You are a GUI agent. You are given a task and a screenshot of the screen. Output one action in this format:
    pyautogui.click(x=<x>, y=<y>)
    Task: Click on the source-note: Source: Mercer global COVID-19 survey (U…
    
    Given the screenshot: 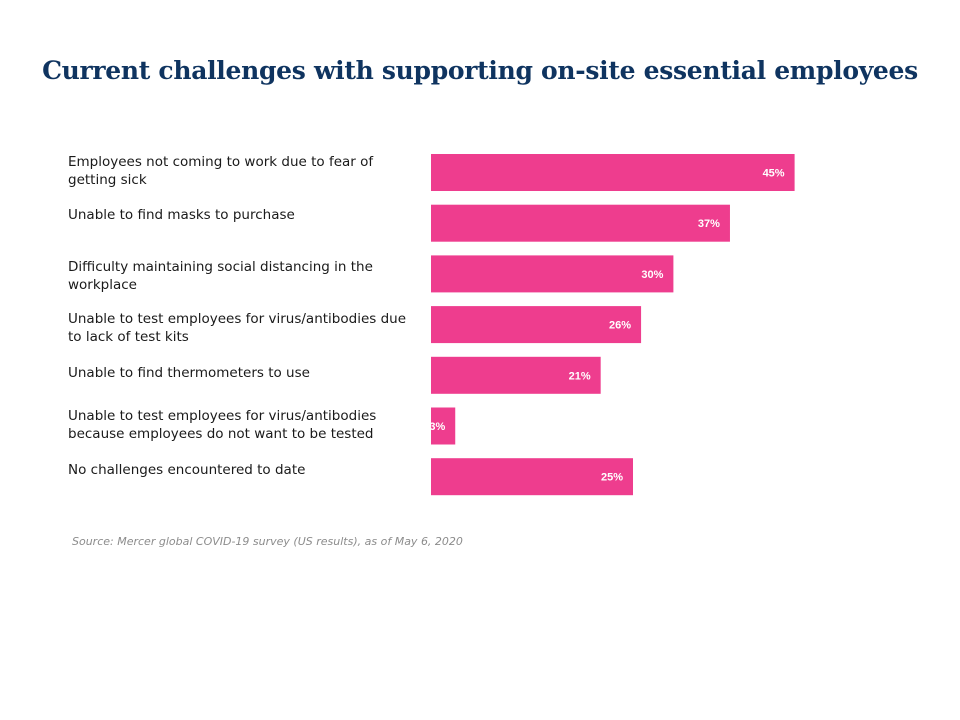 What is the action you would take?
    pyautogui.click(x=267, y=541)
    